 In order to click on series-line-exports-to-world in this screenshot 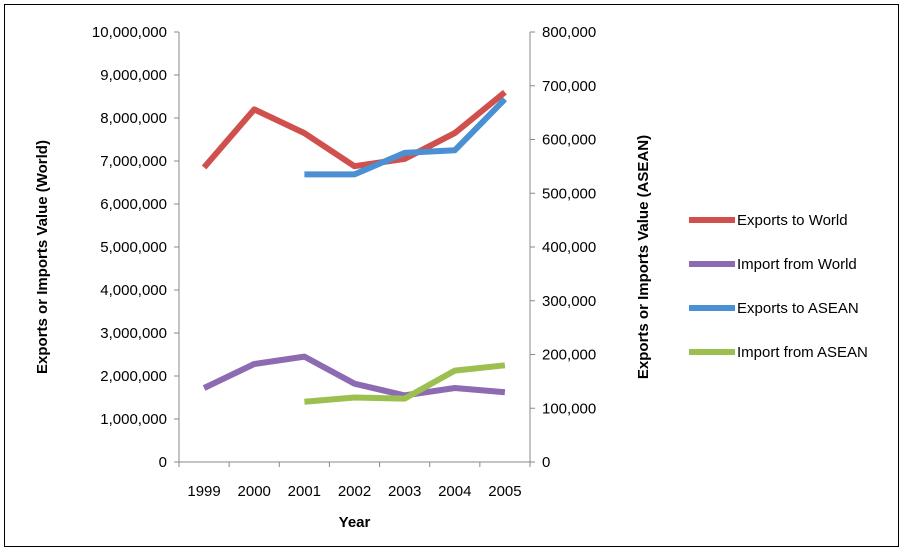, I will do `click(354, 129)`.